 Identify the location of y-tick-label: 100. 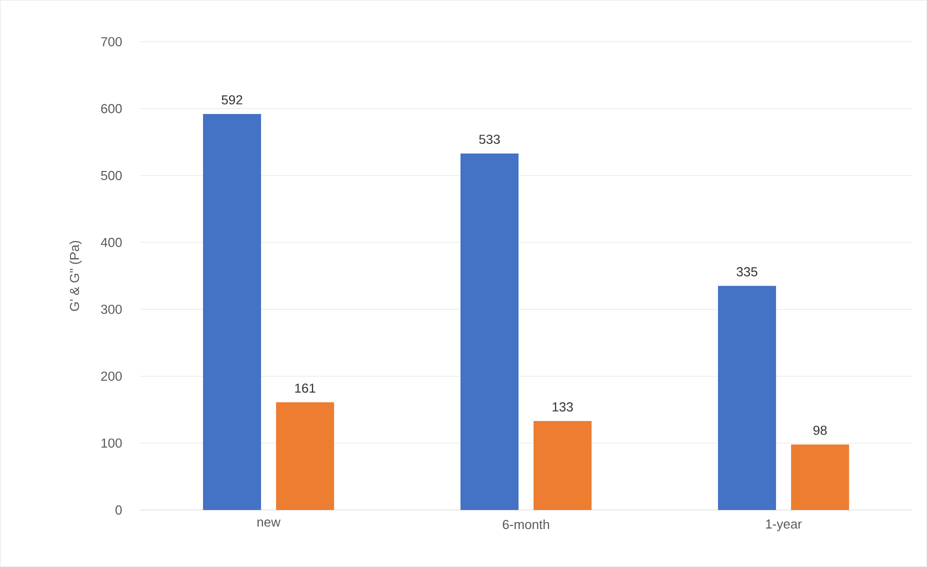
(112, 443).